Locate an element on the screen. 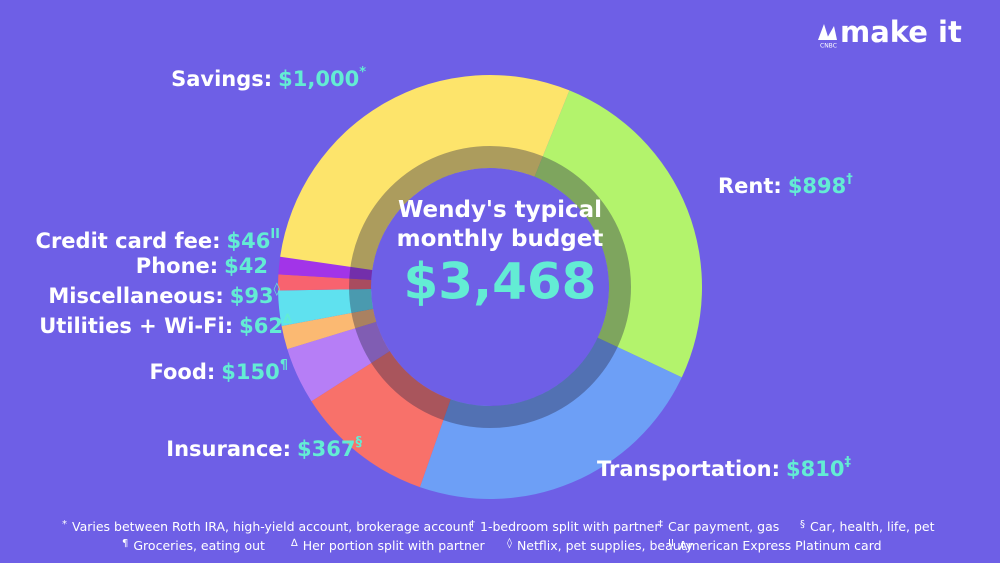  value-label: $150 is located at coordinates (250, 372).